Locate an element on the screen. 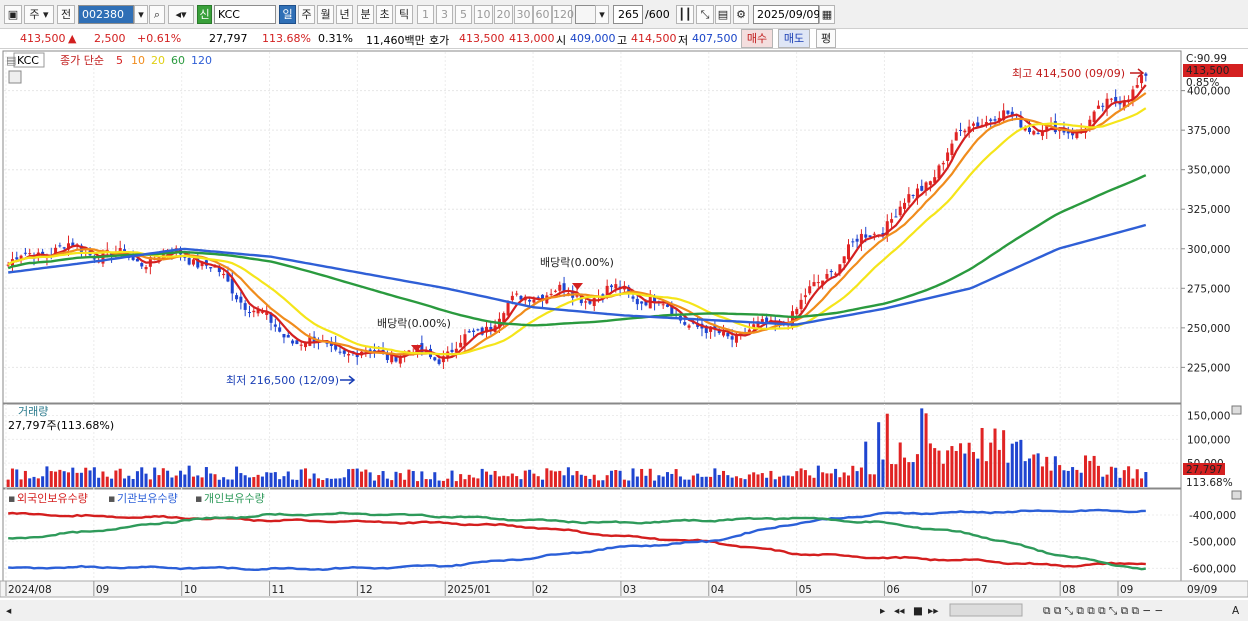 Image resolution: width=1248 pixels, height=621 pixels. ma-5-label: 5 is located at coordinates (119, 60).